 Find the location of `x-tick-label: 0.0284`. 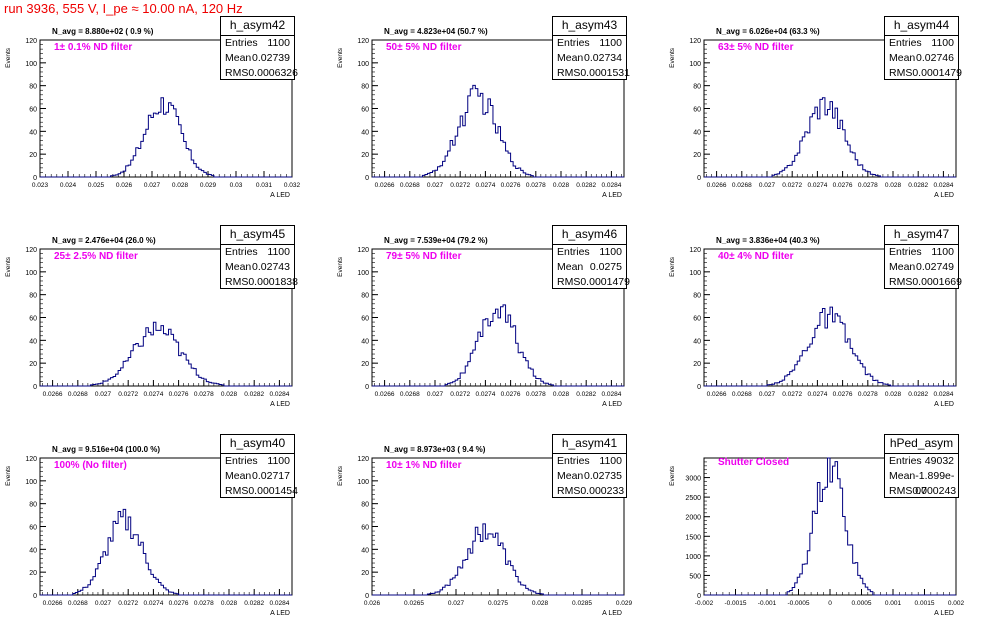

x-tick-label: 0.0284 is located at coordinates (611, 185).